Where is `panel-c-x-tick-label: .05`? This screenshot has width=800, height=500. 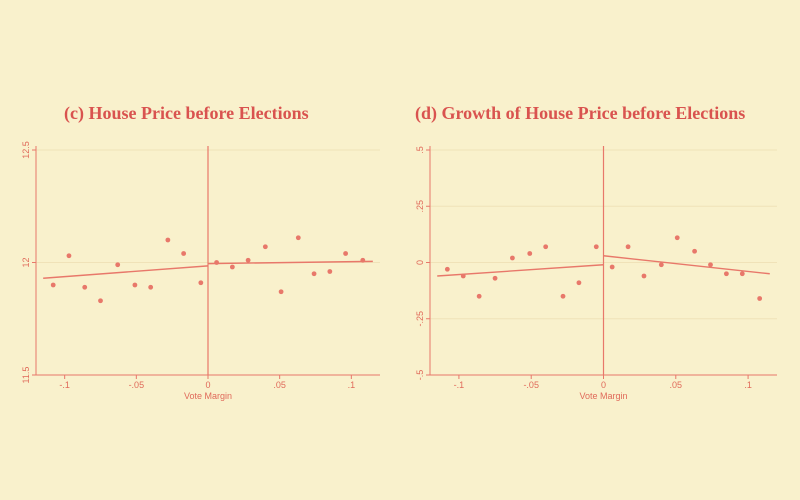
panel-c-x-tick-label: .05 is located at coordinates (279, 385).